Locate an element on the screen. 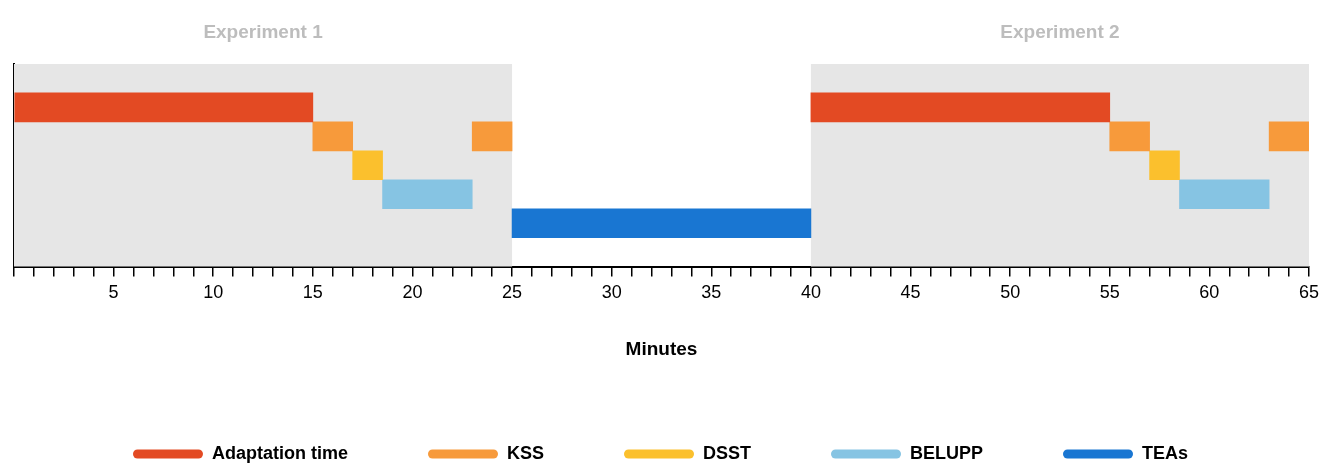 The height and width of the screenshot is (473, 1333). x-tick-label: 55 is located at coordinates (1109, 292).